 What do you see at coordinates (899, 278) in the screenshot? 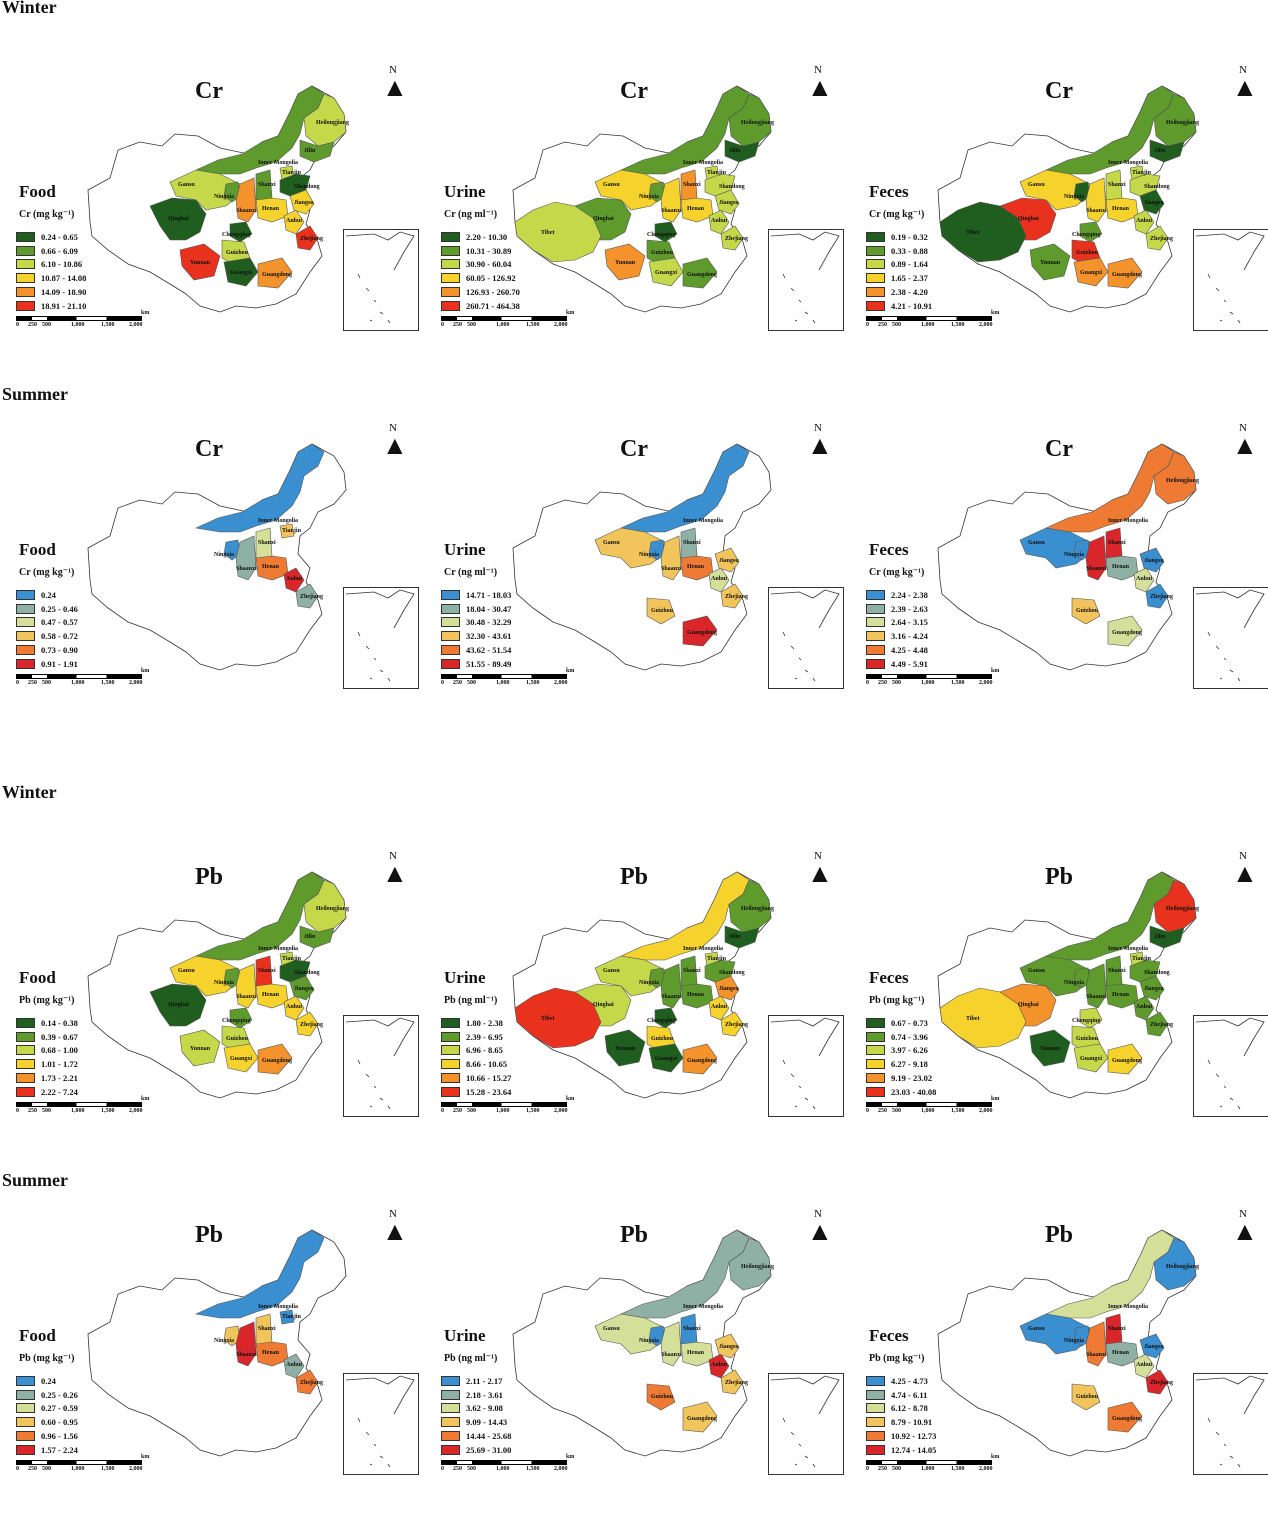
I see `legend-item: 1.65 - 2.37` at bounding box center [899, 278].